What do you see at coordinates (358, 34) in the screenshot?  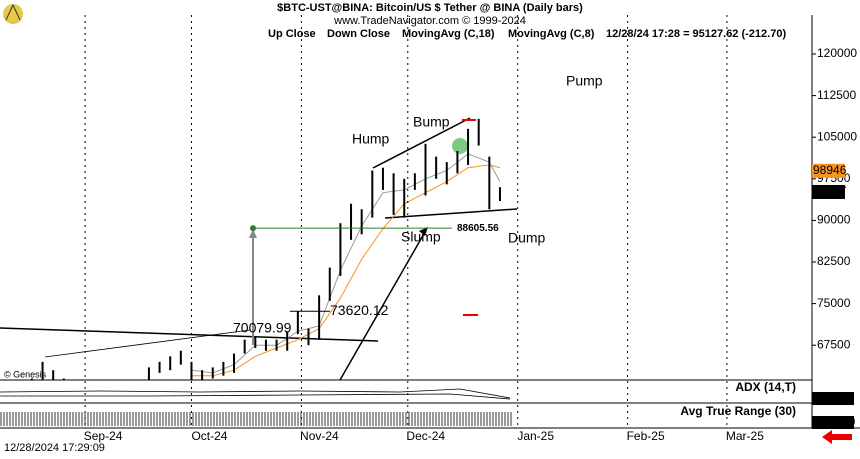 I see `legend-entry: Down Close` at bounding box center [358, 34].